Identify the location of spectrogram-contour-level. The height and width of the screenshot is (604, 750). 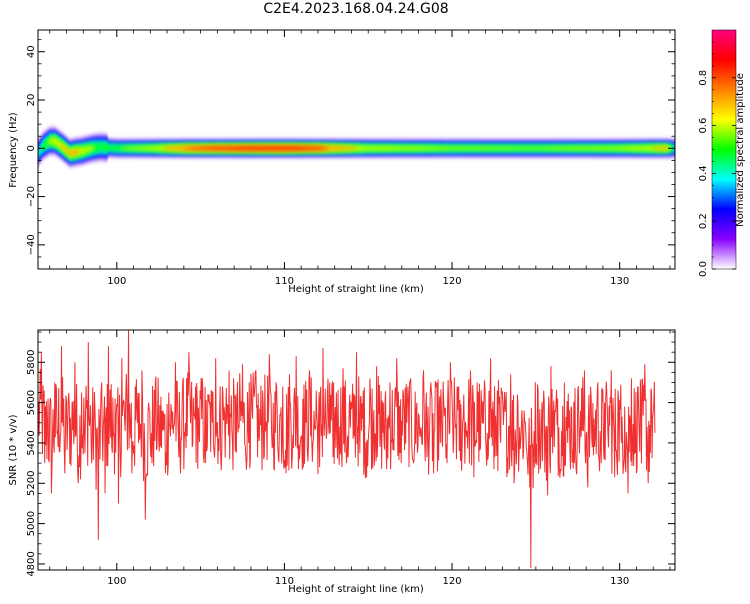
(356, 148).